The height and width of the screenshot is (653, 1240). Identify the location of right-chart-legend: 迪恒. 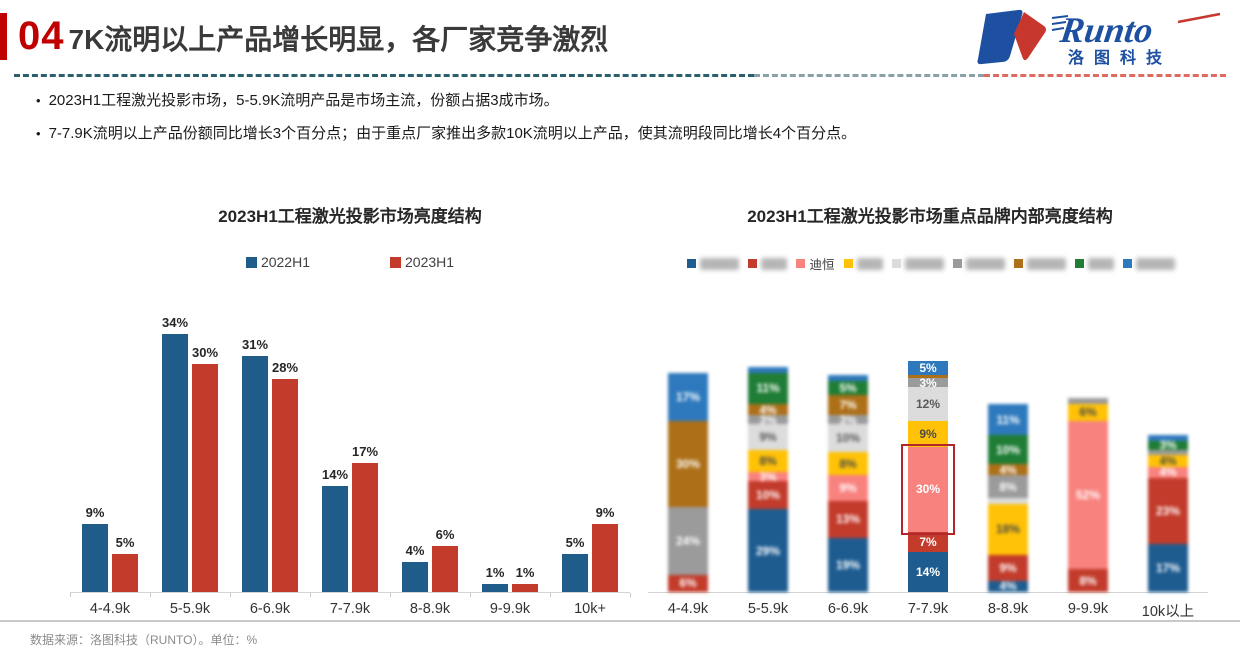
(931, 263).